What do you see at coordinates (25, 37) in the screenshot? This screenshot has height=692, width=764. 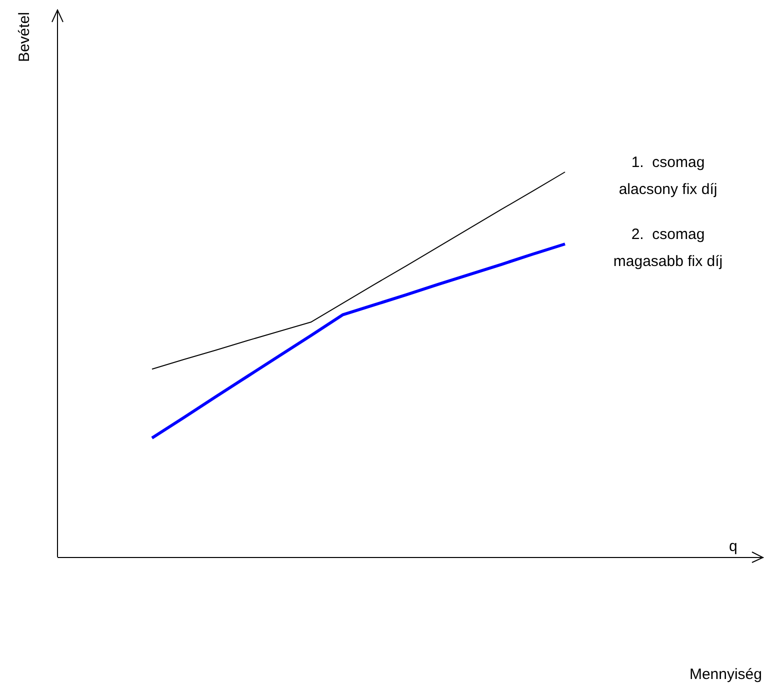 I see `text: Bevétel` at bounding box center [25, 37].